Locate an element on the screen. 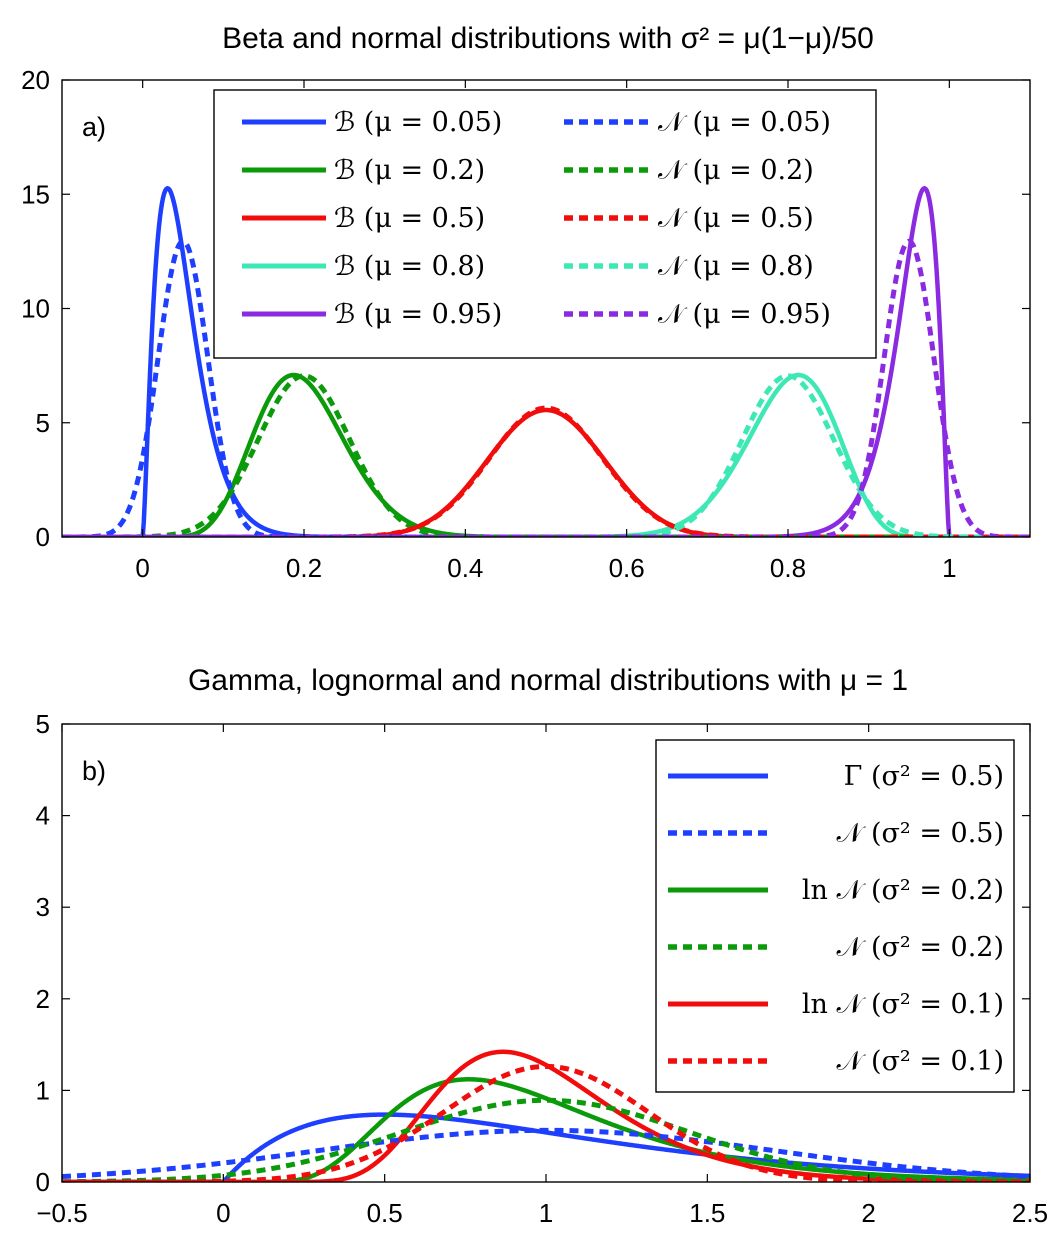  panel-b-xtick-label-6: 2.5 is located at coordinates (1030, 1213).